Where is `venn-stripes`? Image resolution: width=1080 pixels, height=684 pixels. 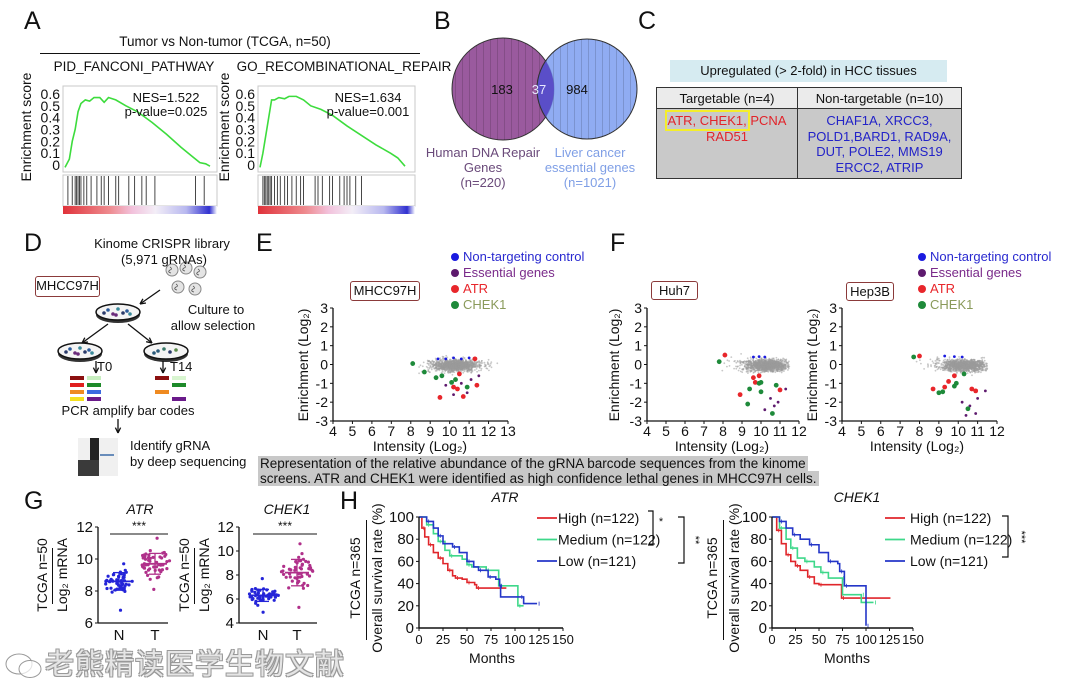
venn-stripes is located at coordinates (503, 89).